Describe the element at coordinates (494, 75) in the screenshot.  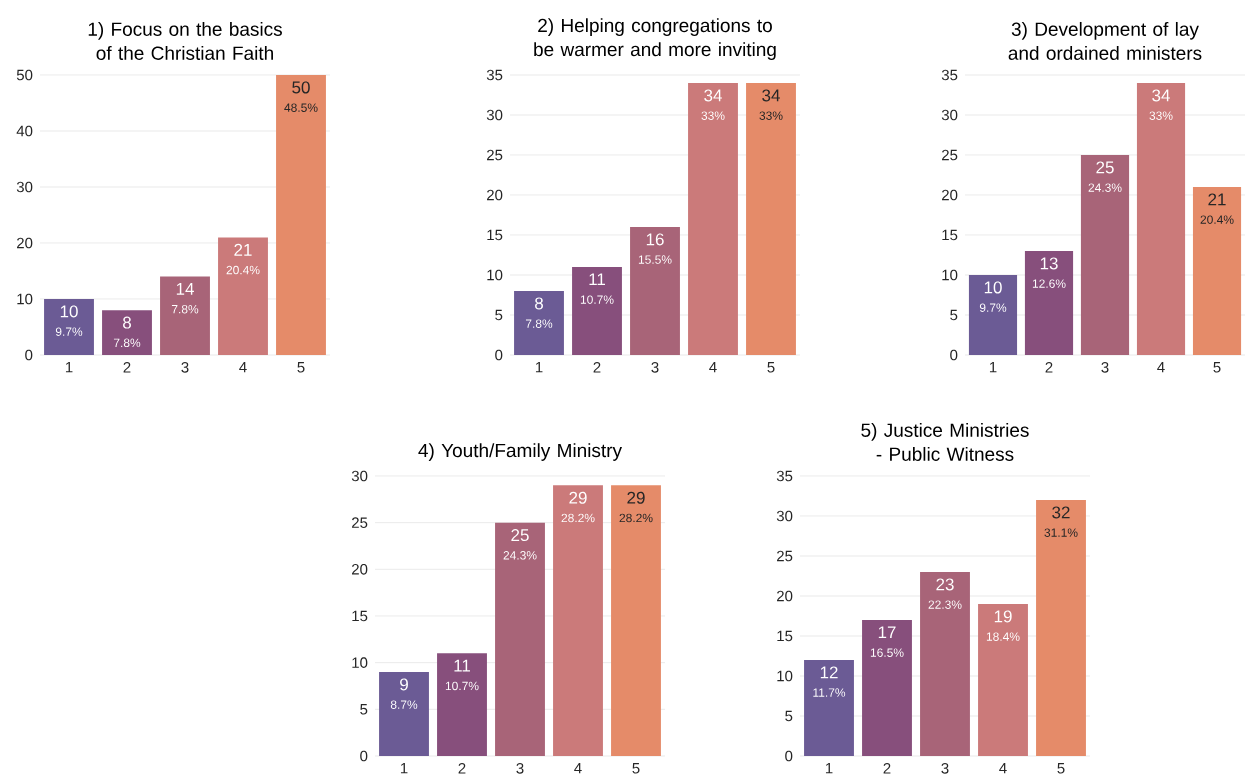
I see `y-tick-label: 35` at that location.